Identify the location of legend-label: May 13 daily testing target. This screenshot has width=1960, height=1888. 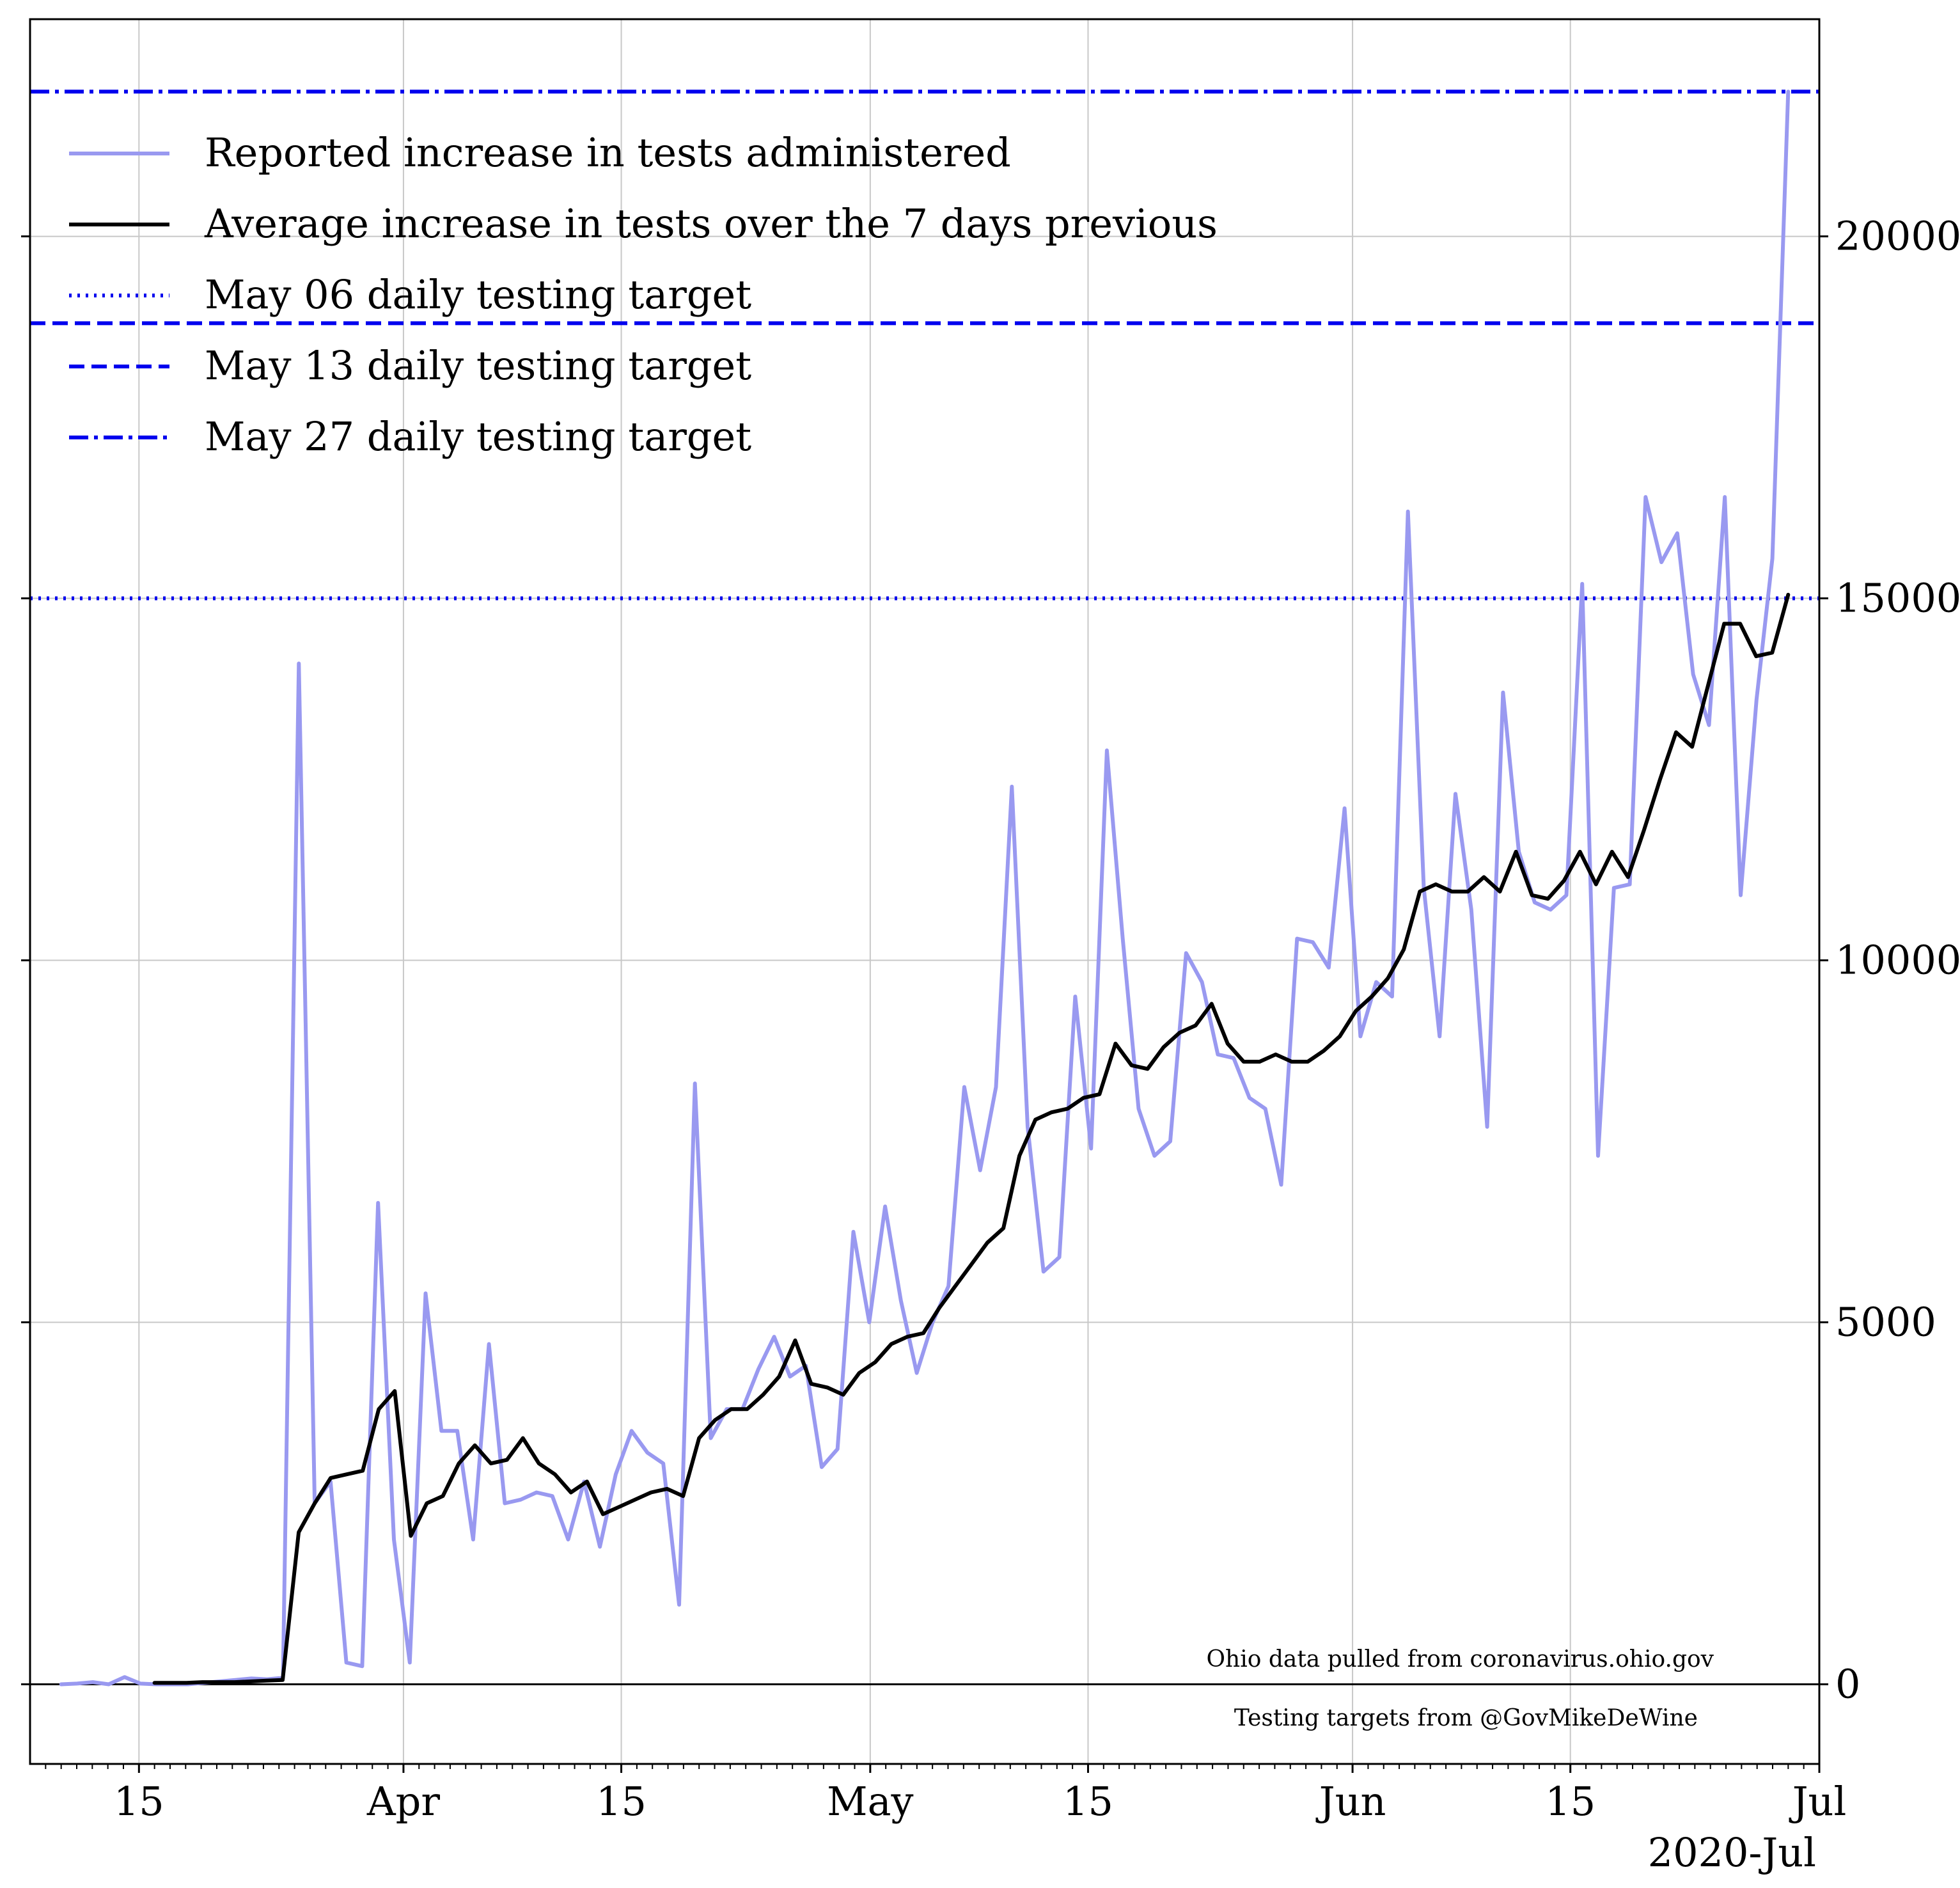
(478, 366).